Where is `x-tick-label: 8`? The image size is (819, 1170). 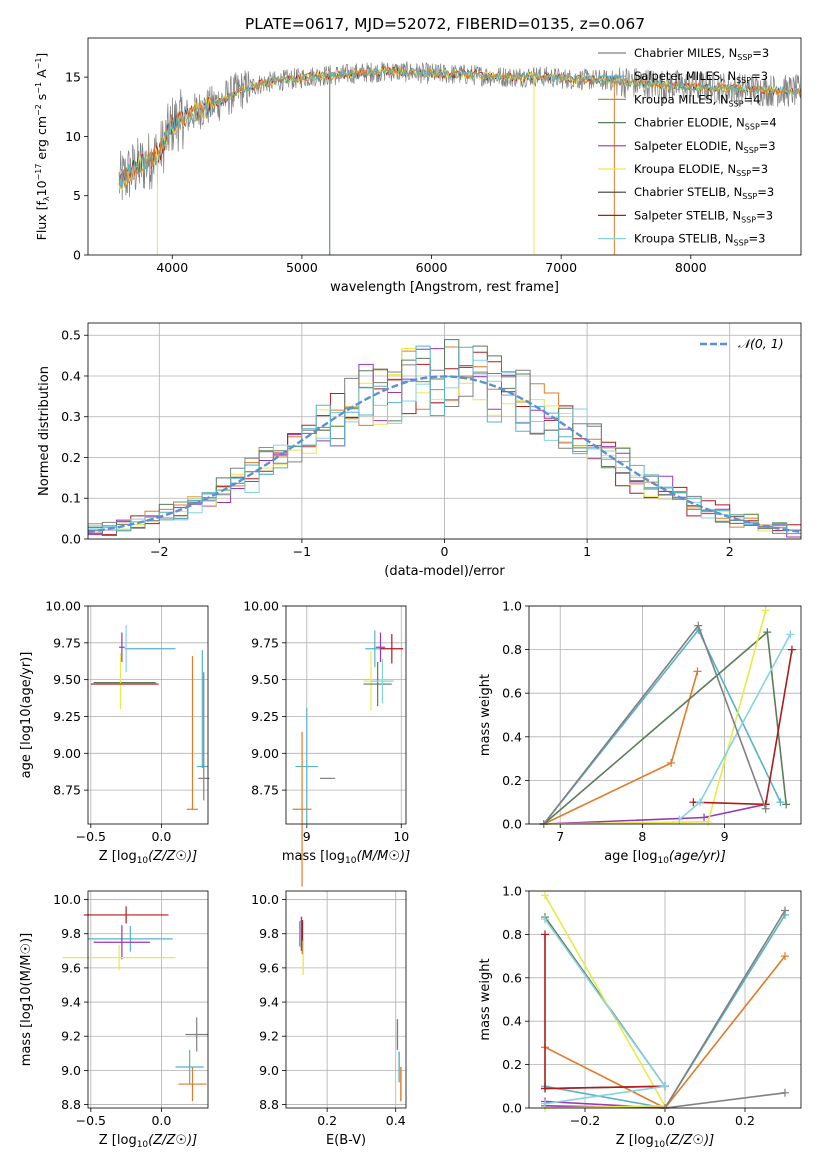 x-tick-label: 8 is located at coordinates (642, 836).